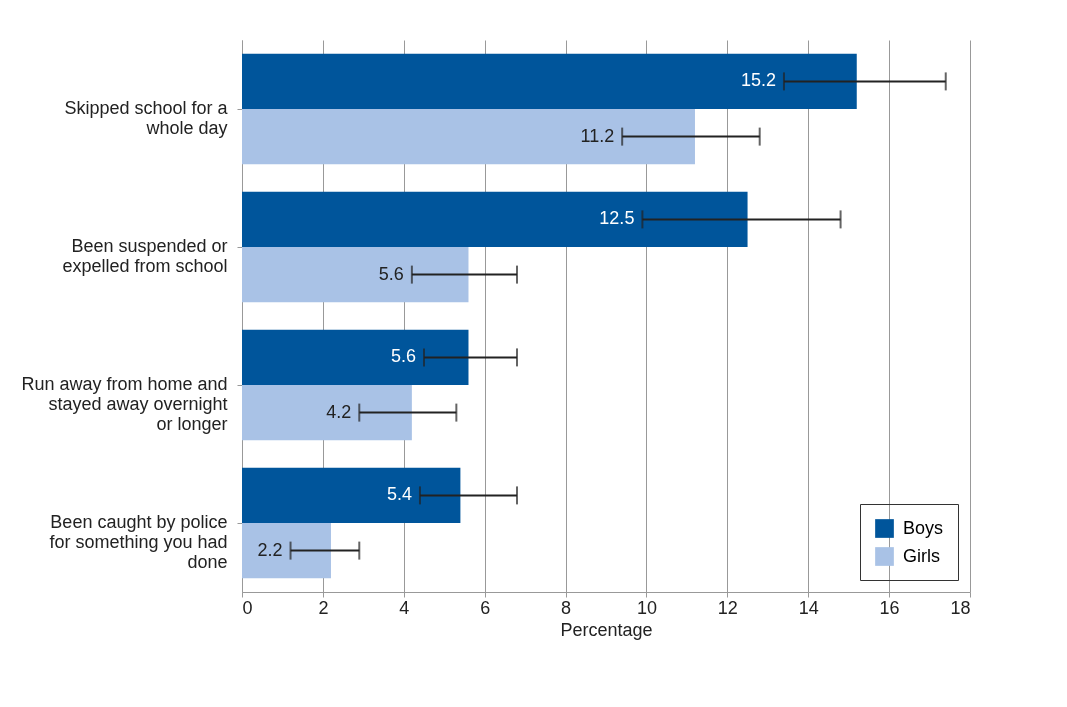  Describe the element at coordinates (146, 118) in the screenshot. I see `y-tick-label: Skipped school for a whole day` at that location.